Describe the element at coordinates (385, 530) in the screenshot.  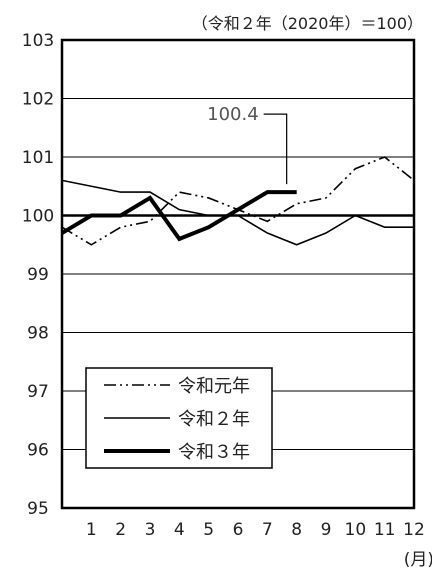
I see `x-tick-label: 11` at that location.